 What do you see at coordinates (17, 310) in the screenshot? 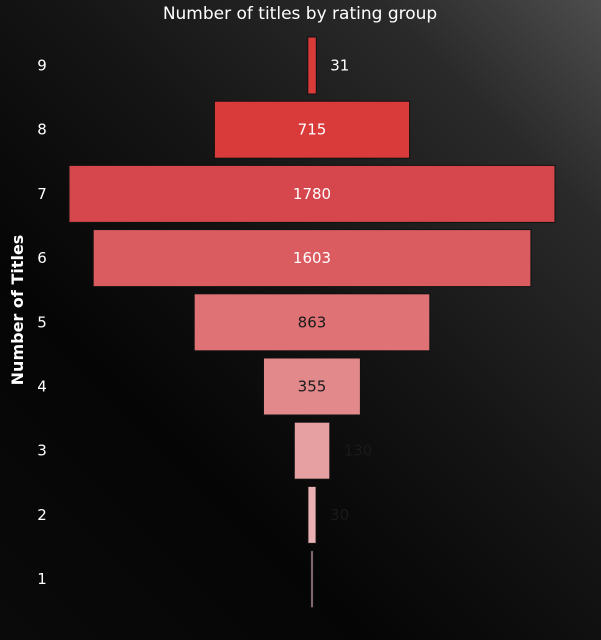
I see `y-axis-label: Number of Titles` at bounding box center [17, 310].